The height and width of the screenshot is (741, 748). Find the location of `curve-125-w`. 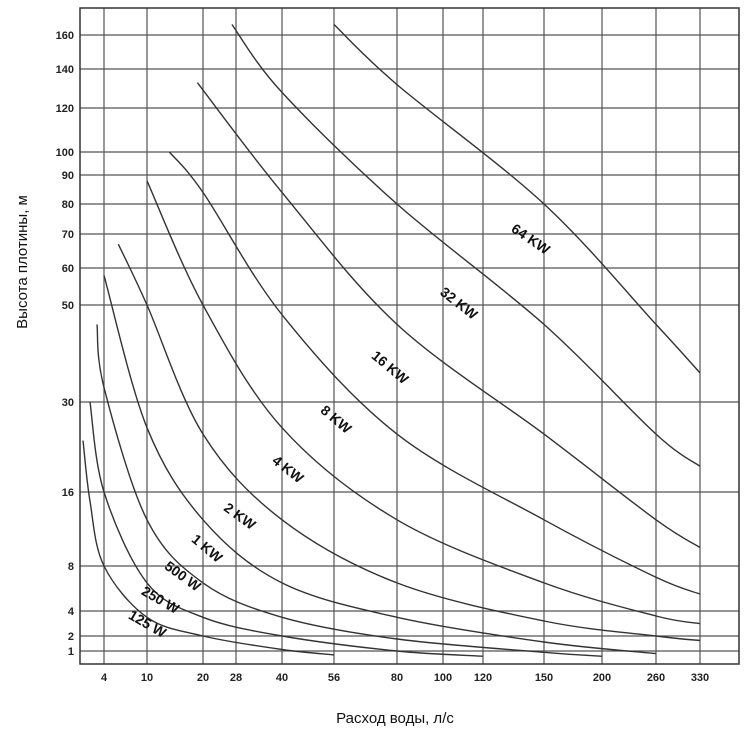

curve-125-w is located at coordinates (208, 548).